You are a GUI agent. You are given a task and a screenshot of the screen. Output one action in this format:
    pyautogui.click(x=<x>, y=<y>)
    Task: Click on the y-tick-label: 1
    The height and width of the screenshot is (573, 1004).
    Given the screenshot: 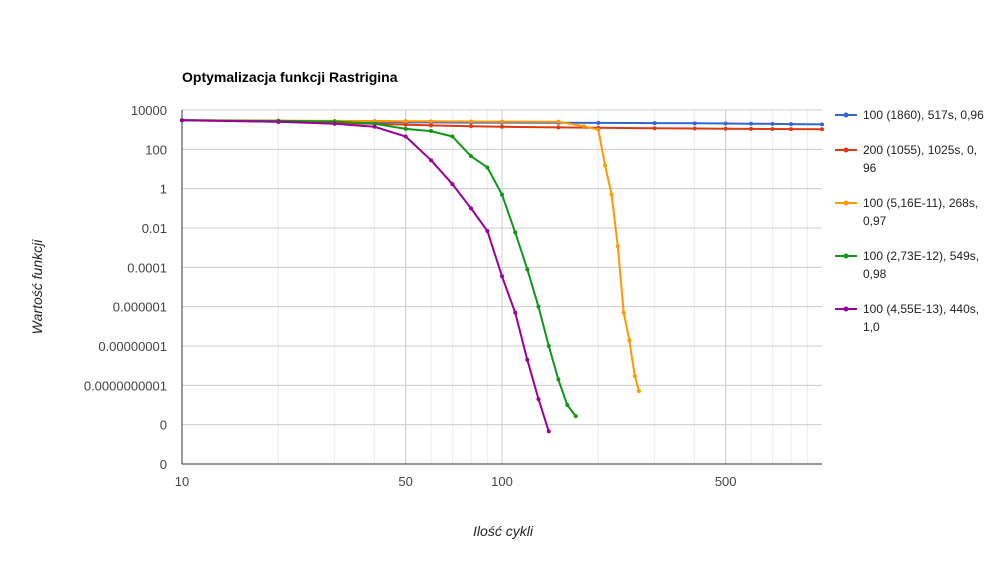 What is the action you would take?
    pyautogui.click(x=163, y=189)
    